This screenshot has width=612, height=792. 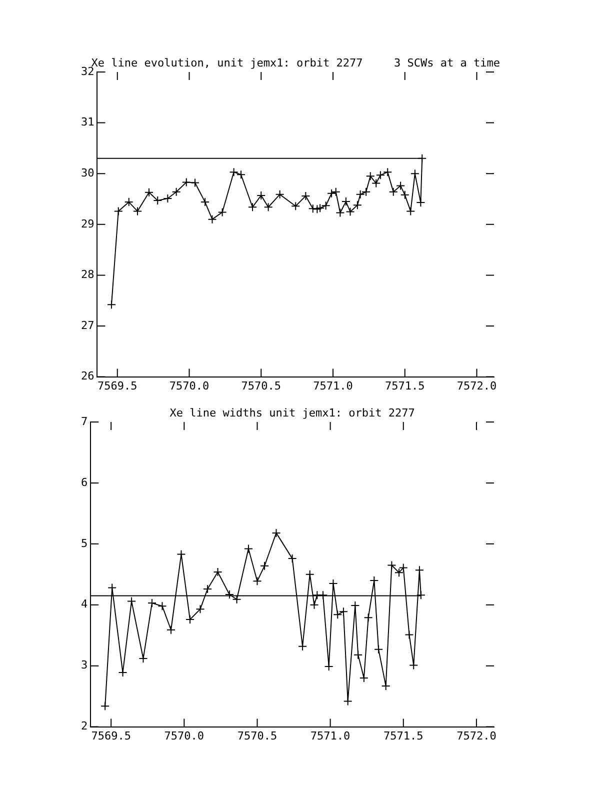 I want to click on chart-title: Xe line widths unit jemx1: orbit 2277, so click(x=292, y=413).